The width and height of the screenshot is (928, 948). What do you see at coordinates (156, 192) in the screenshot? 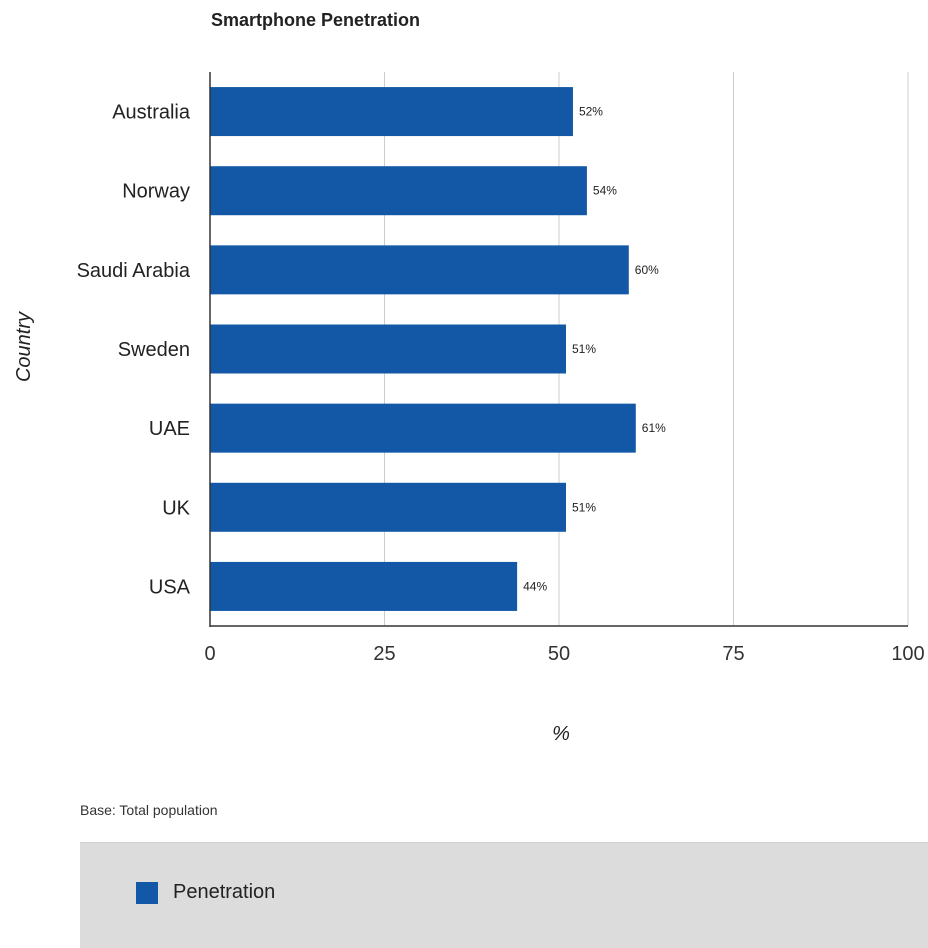
I see `category-label: Norway` at bounding box center [156, 192].